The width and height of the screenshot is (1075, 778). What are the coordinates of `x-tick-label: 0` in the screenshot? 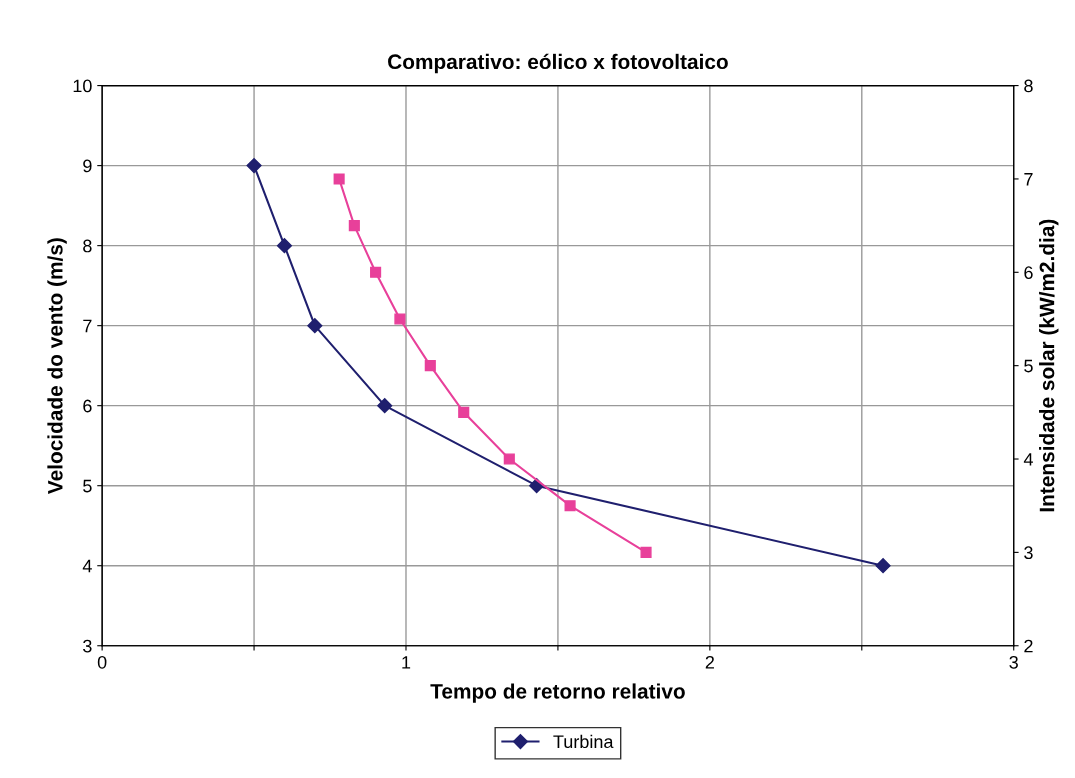 It's located at (102, 662).